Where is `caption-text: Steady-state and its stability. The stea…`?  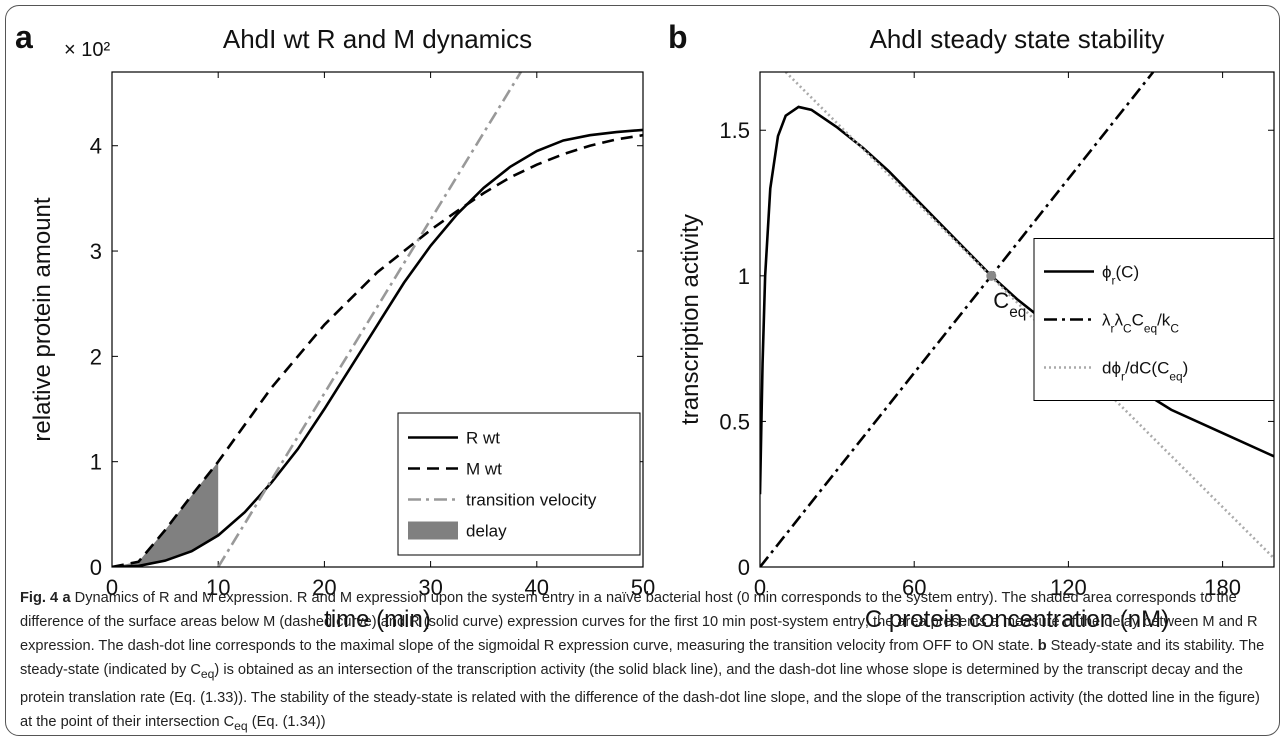 caption-text: Steady-state and its stability. The stea… is located at coordinates (642, 658).